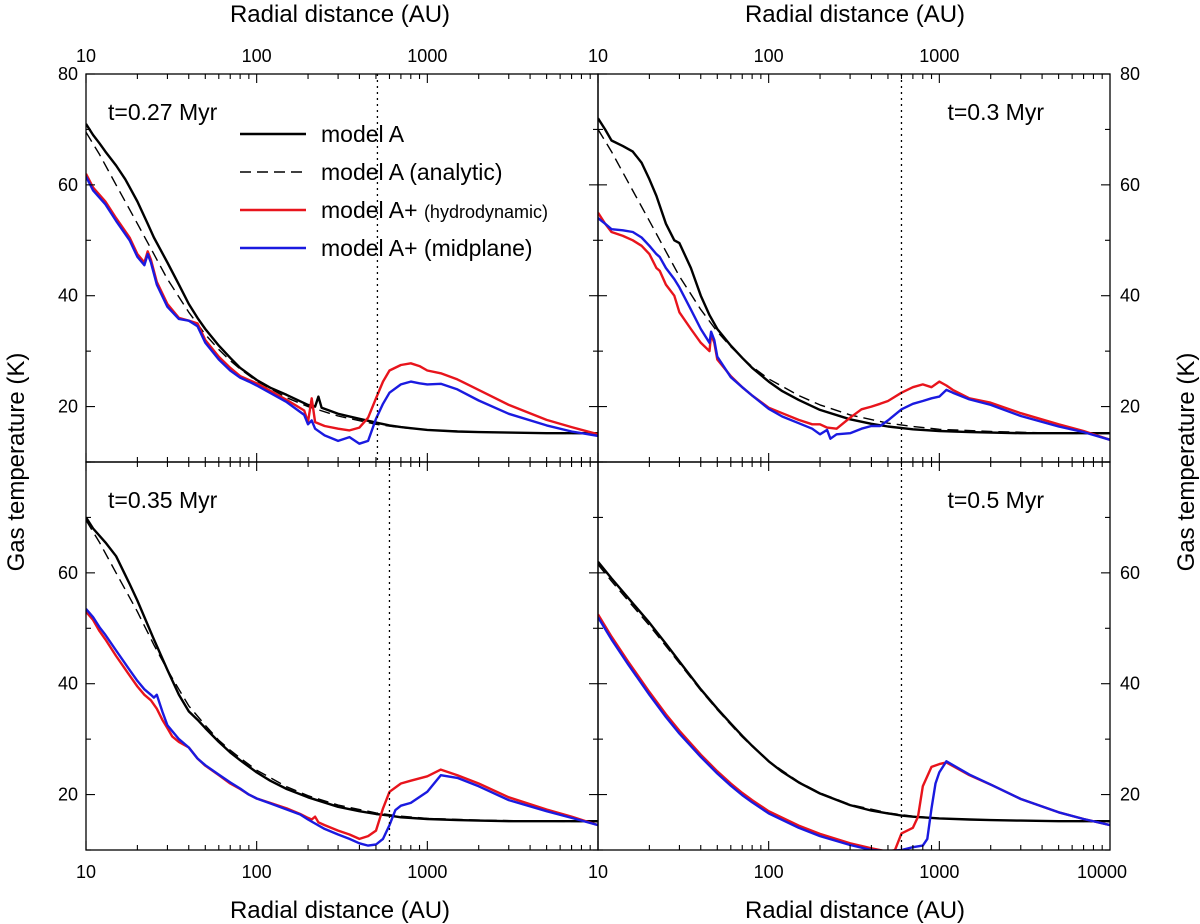 Image resolution: width=1200 pixels, height=924 pixels. Describe the element at coordinates (16, 462) in the screenshot. I see `y-axis-title-left: Gas temperature (K)` at that location.